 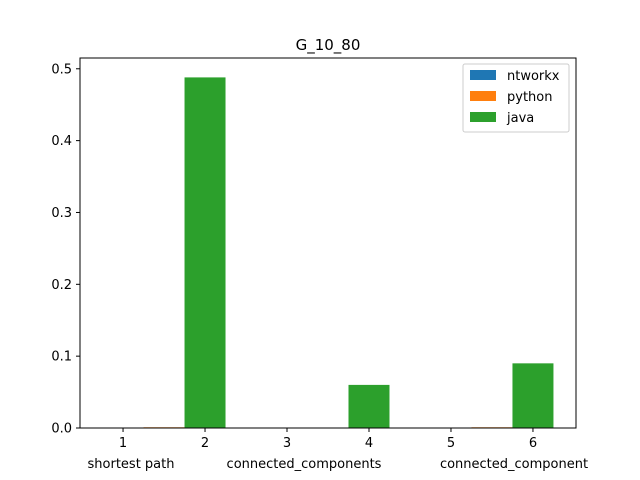 What do you see at coordinates (65, 249) in the screenshot?
I see `y-axis: 0.0 0.1 0.2 0.3 0.4 0.5` at bounding box center [65, 249].